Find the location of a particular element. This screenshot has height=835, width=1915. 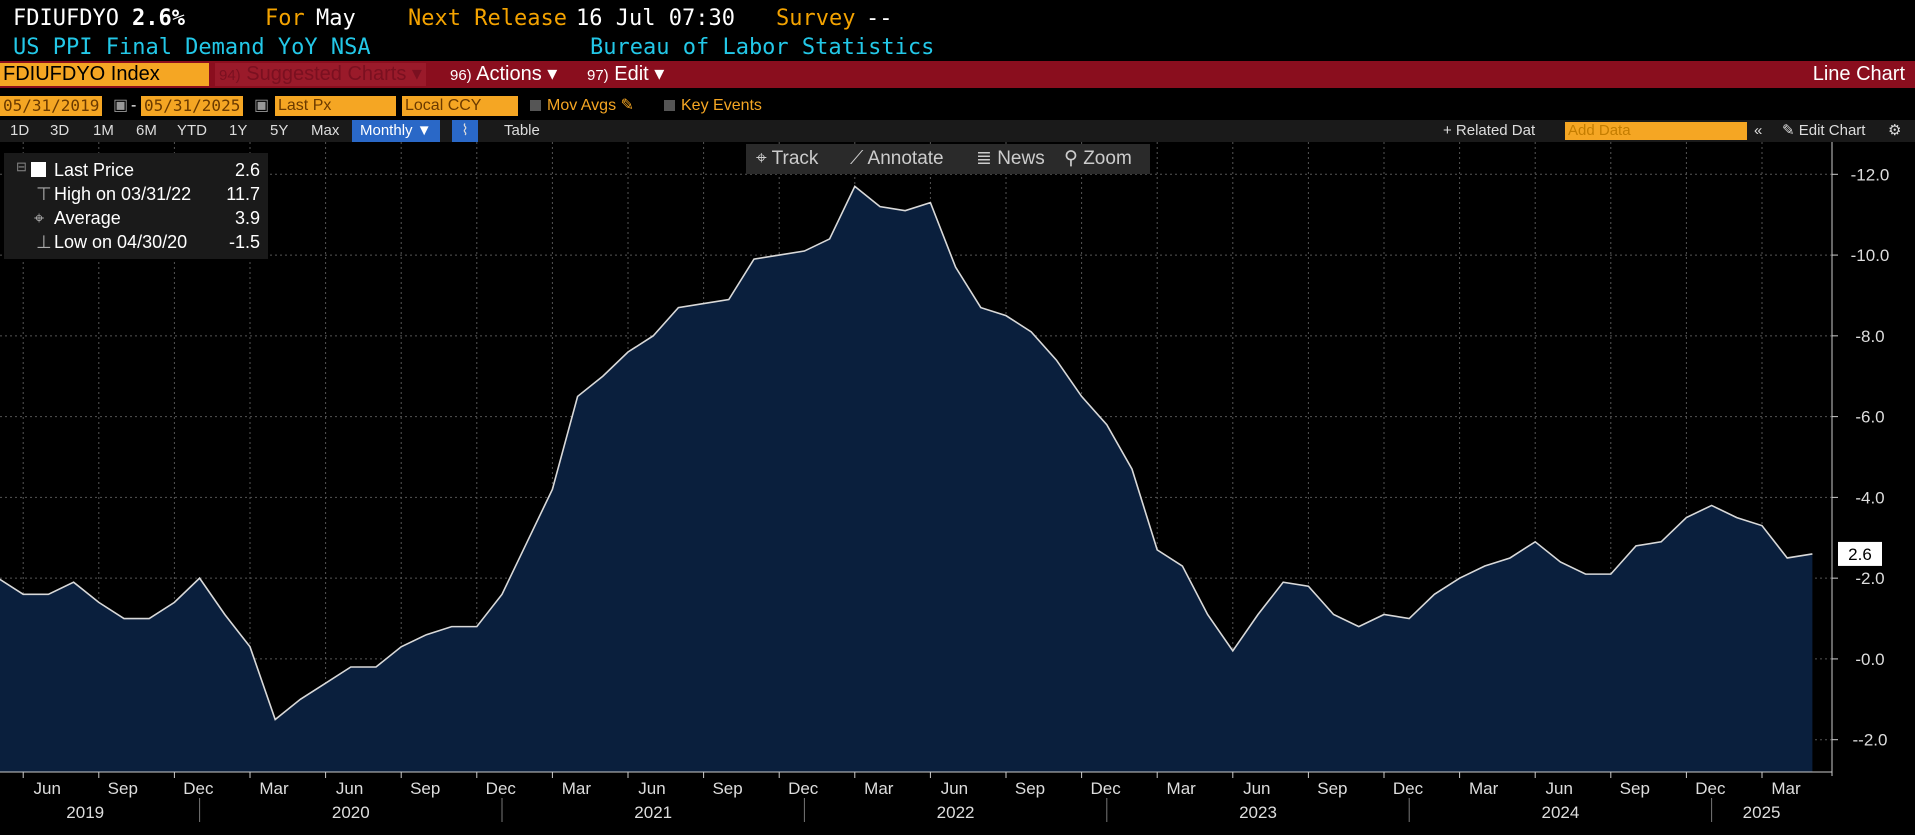

survey-value: -- is located at coordinates (879, 18).